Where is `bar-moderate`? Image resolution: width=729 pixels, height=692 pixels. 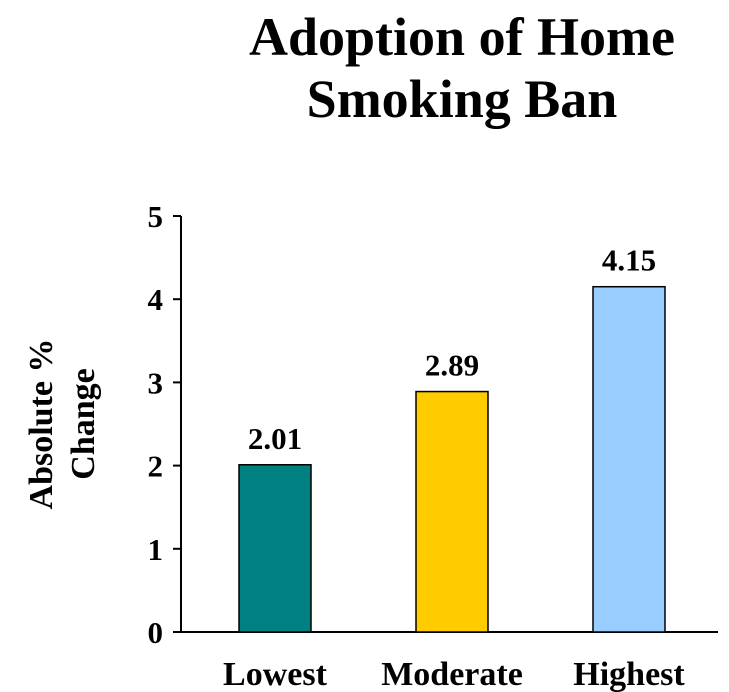
bar-moderate is located at coordinates (452, 511).